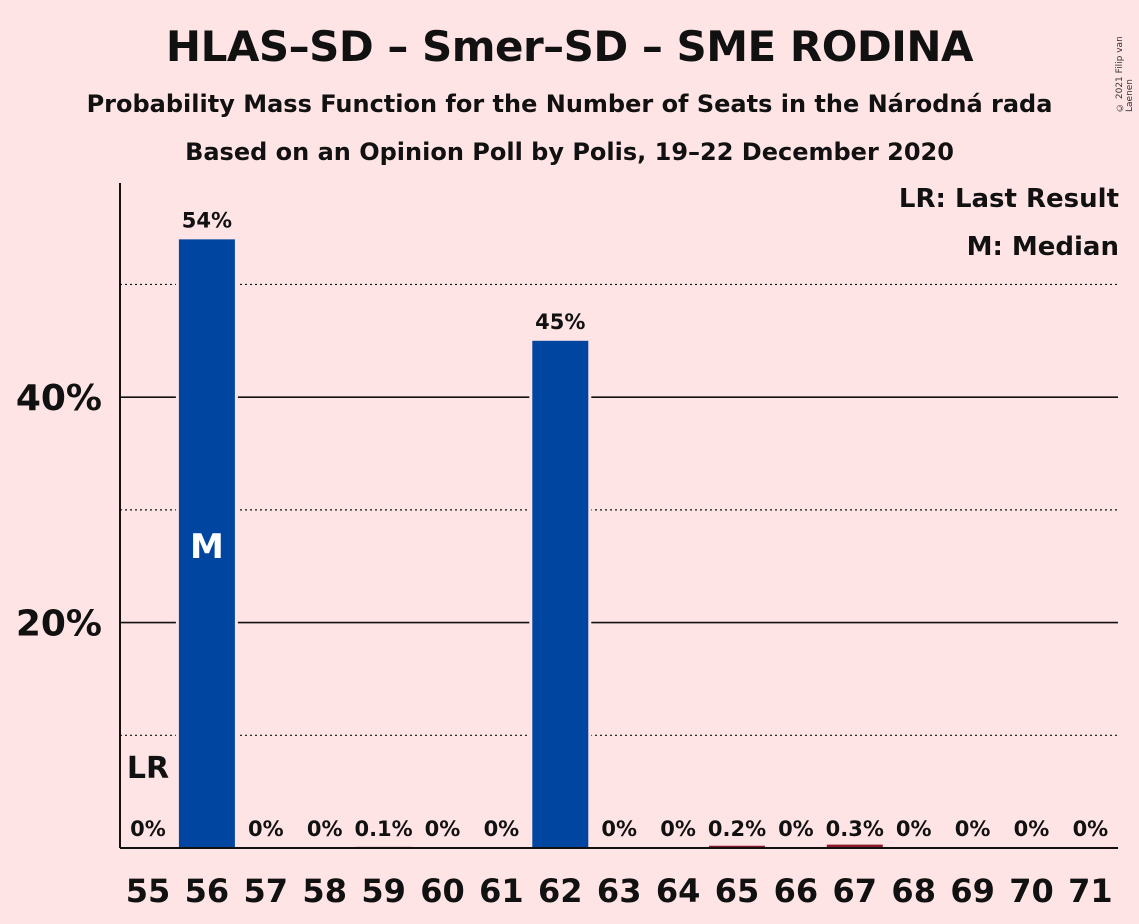  Describe the element at coordinates (678, 891) in the screenshot. I see `x-tick-label-64: 64` at that location.